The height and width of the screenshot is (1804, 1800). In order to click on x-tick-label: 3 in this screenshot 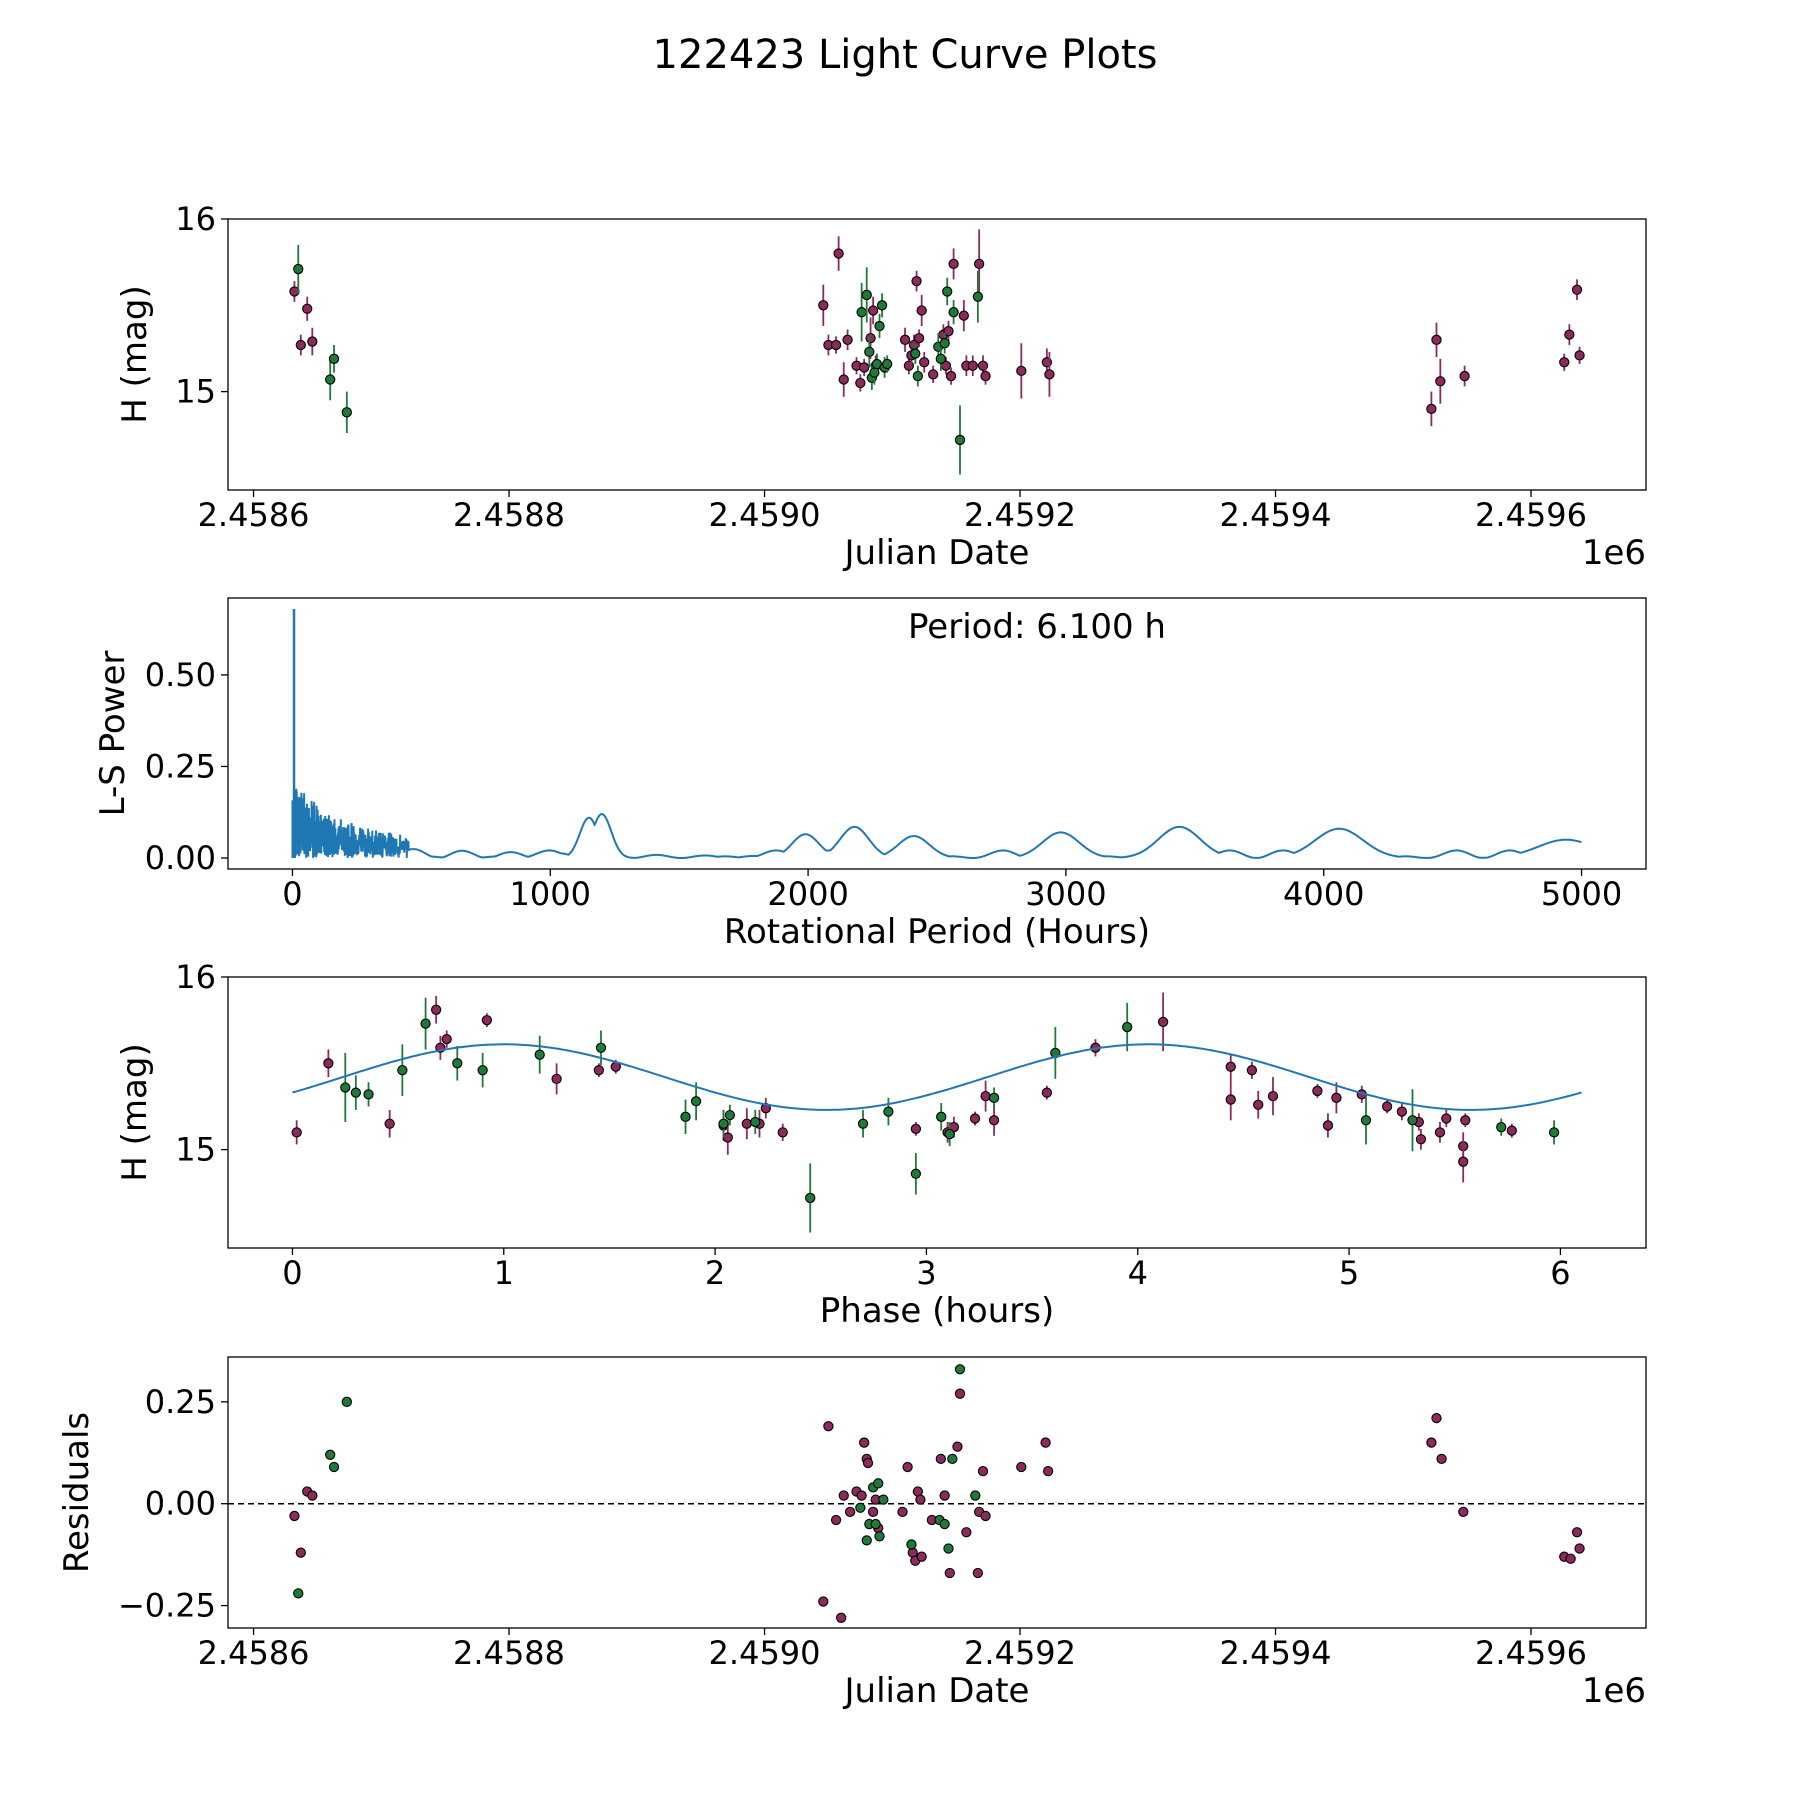, I will do `click(926, 1273)`.